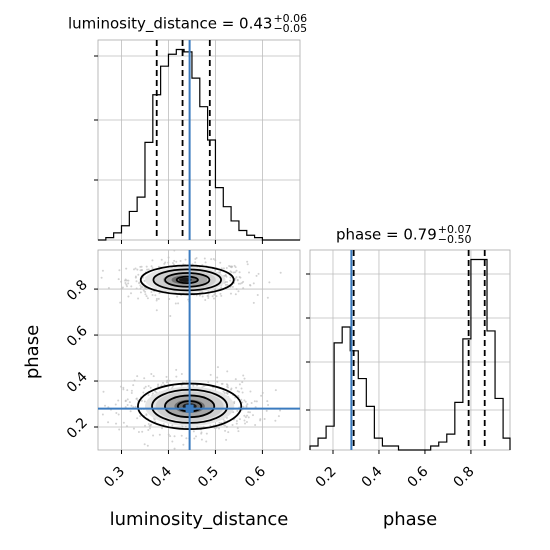 The image size is (550, 550). What do you see at coordinates (418, 477) in the screenshot?
I see `bottom-right-xtick-label-2: 0.6` at bounding box center [418, 477].